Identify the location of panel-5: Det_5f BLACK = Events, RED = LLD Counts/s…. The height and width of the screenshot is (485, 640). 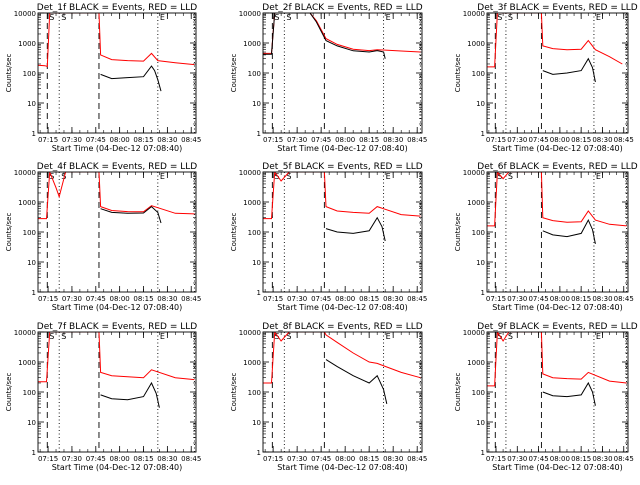
(328, 237).